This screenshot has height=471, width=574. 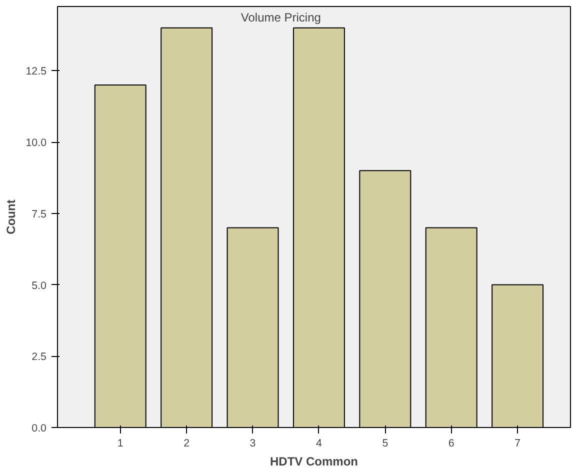 I want to click on y-tick-label: 0.0, so click(x=39, y=428).